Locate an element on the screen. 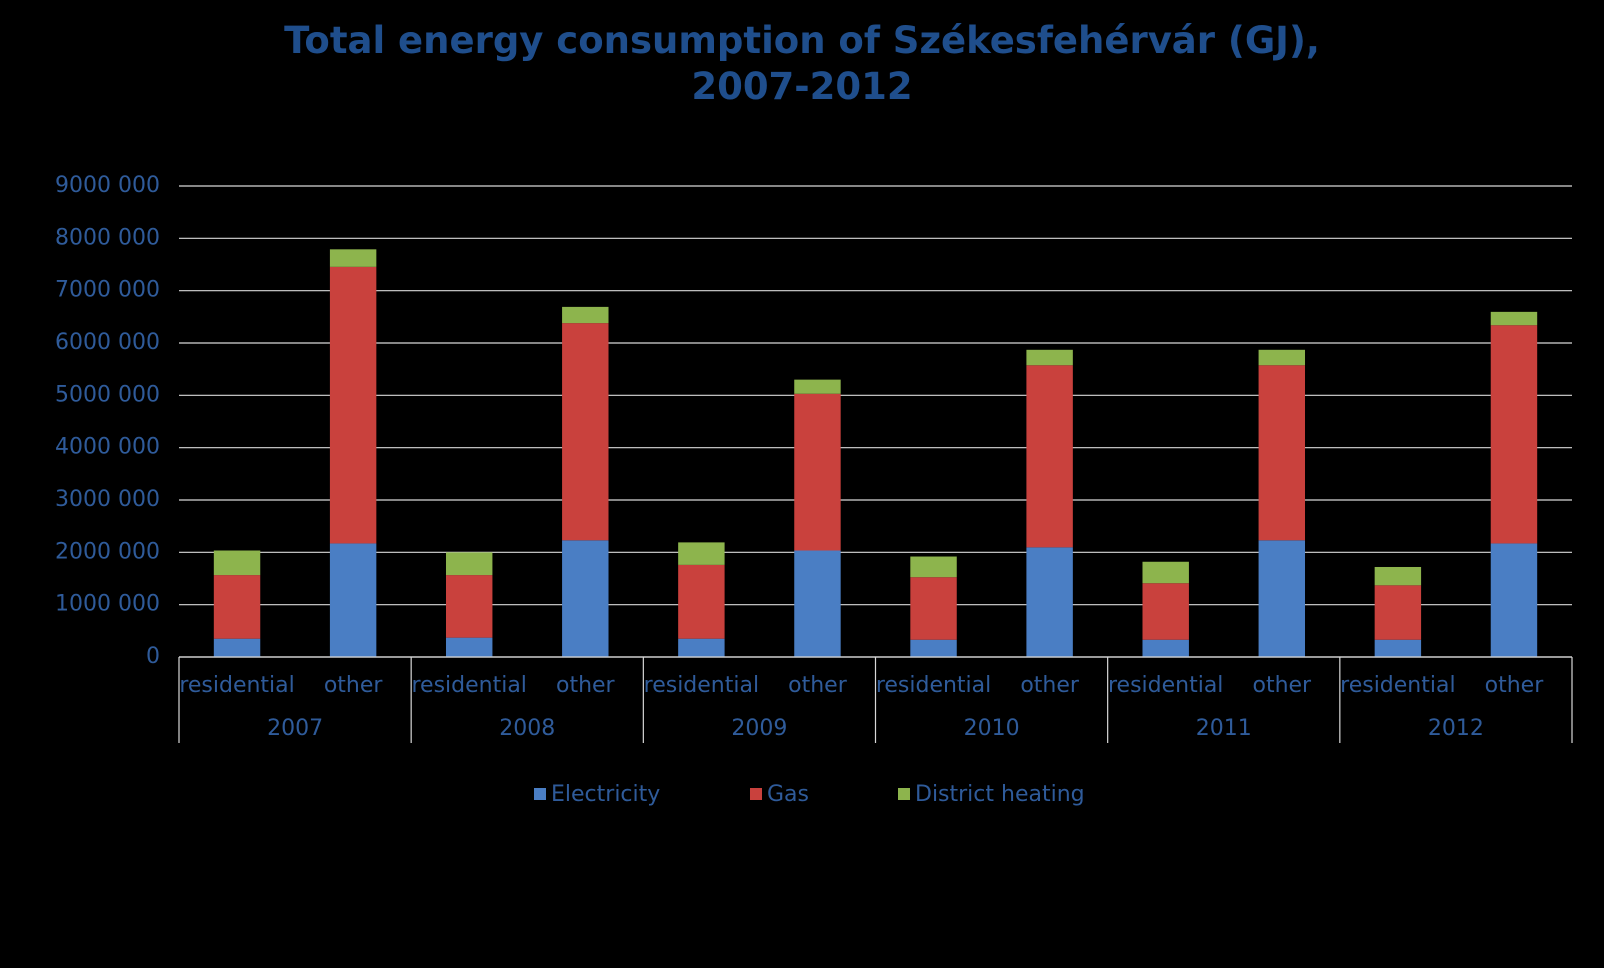 Image resolution: width=1604 pixels, height=968 pixels. group-label: 2011 is located at coordinates (1224, 728).